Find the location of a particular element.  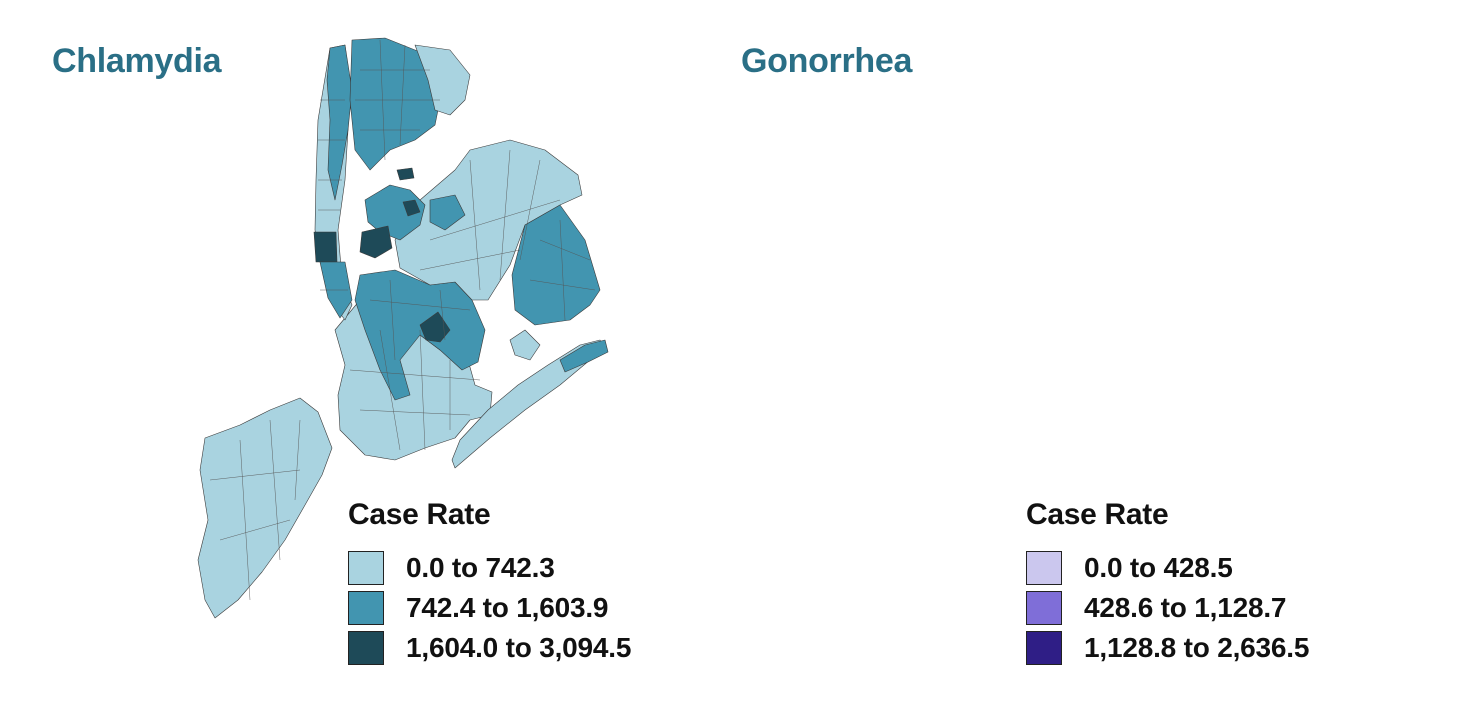

legend-label: 428.6 to 1,128.7 is located at coordinates (1185, 607).